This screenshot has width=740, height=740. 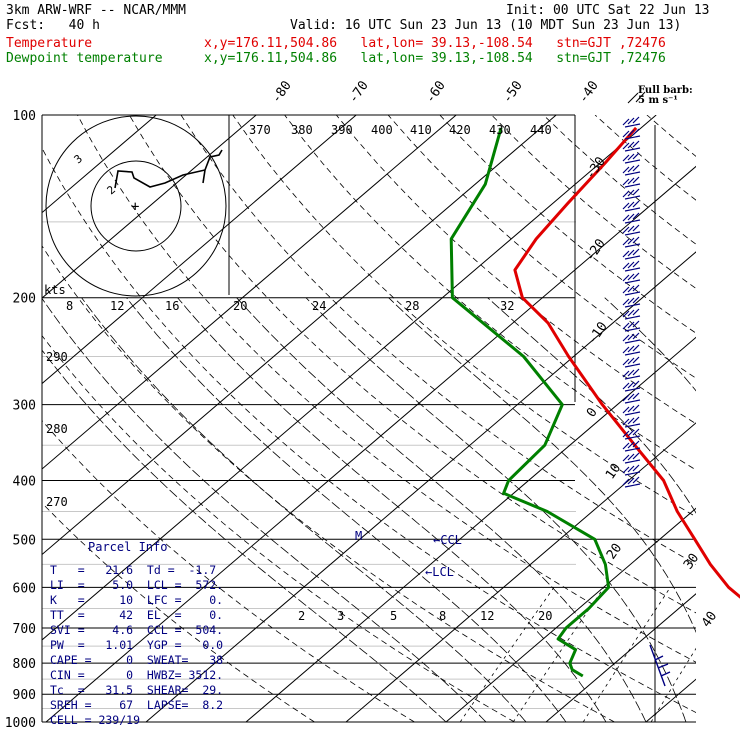 What do you see at coordinates (57, 429) in the screenshot?
I see `theta-left-label: 280` at bounding box center [57, 429].